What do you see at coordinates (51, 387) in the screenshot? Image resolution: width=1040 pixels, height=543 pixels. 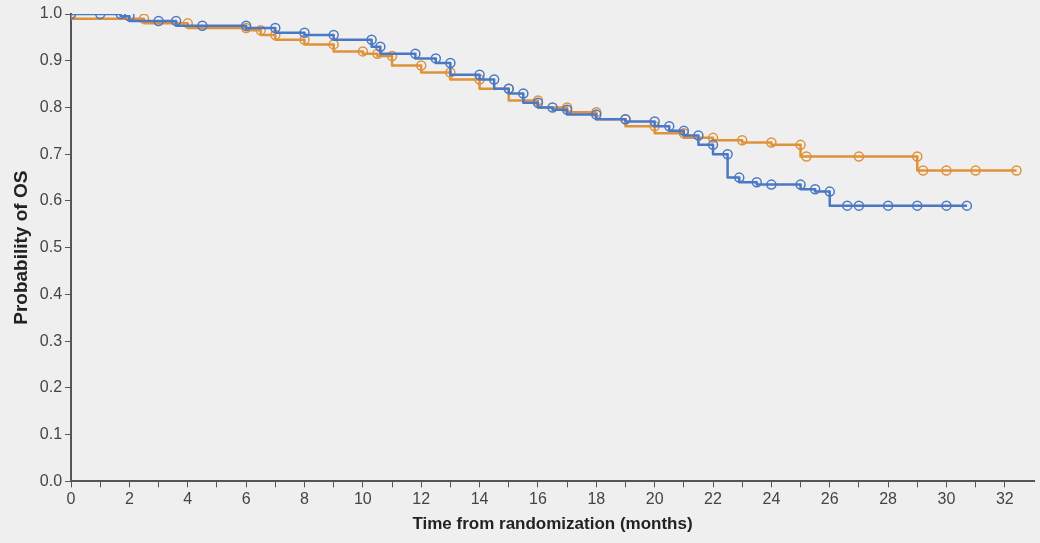 I see `y-tick-label: 0.2` at bounding box center [51, 387].